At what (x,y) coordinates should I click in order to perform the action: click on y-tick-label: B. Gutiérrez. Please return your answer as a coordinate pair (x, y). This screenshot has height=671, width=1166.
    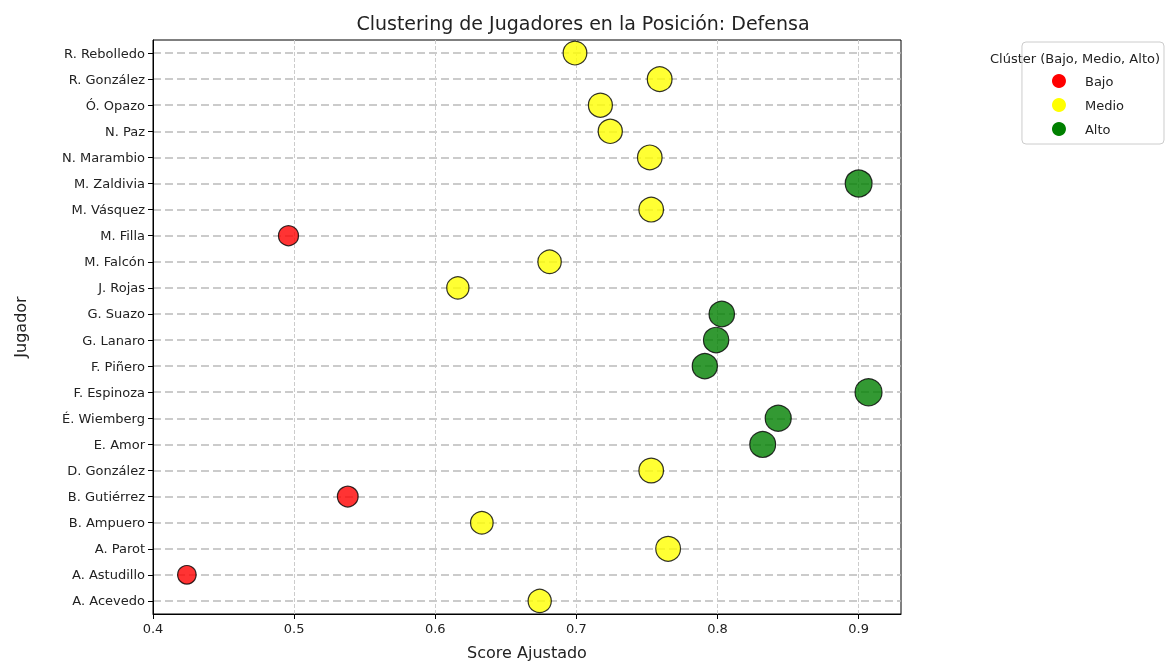
    Looking at the image, I should click on (106, 497).